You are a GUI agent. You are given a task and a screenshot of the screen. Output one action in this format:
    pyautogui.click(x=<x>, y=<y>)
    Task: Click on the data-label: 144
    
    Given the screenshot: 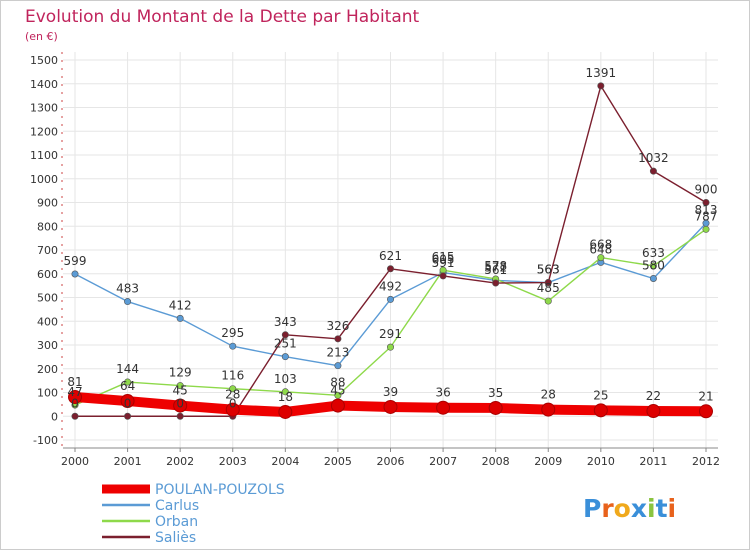 What is the action you would take?
    pyautogui.click(x=127, y=369)
    